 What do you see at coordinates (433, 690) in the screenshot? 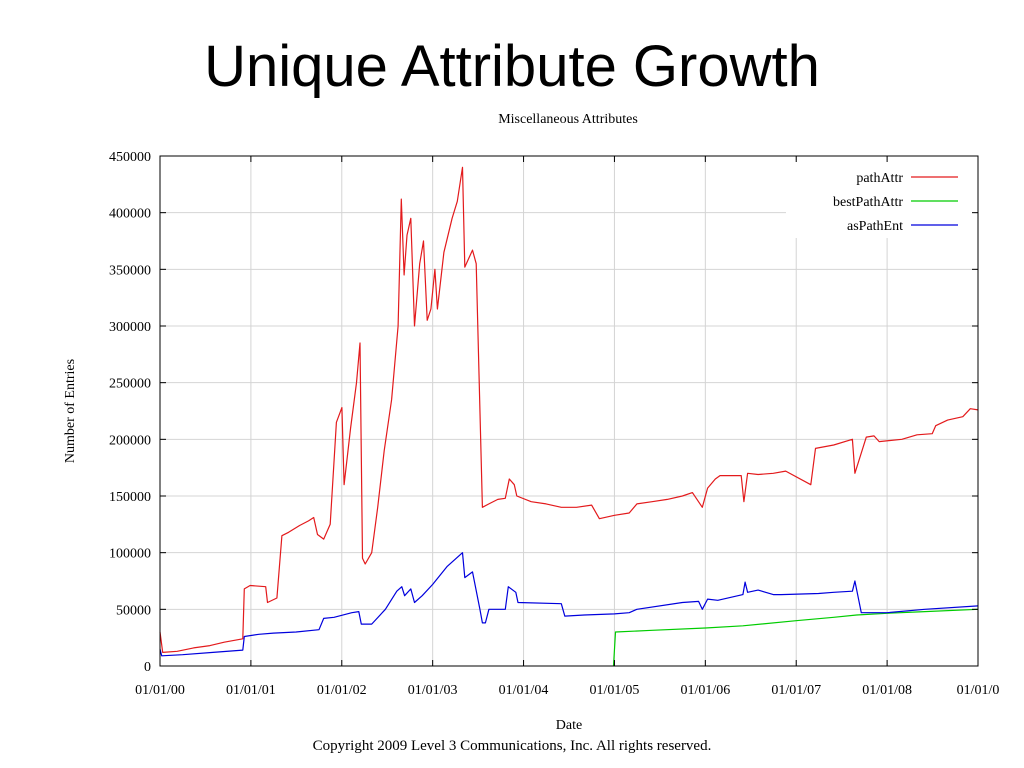
I see `x-tick-label: 01/01/03` at bounding box center [433, 690].